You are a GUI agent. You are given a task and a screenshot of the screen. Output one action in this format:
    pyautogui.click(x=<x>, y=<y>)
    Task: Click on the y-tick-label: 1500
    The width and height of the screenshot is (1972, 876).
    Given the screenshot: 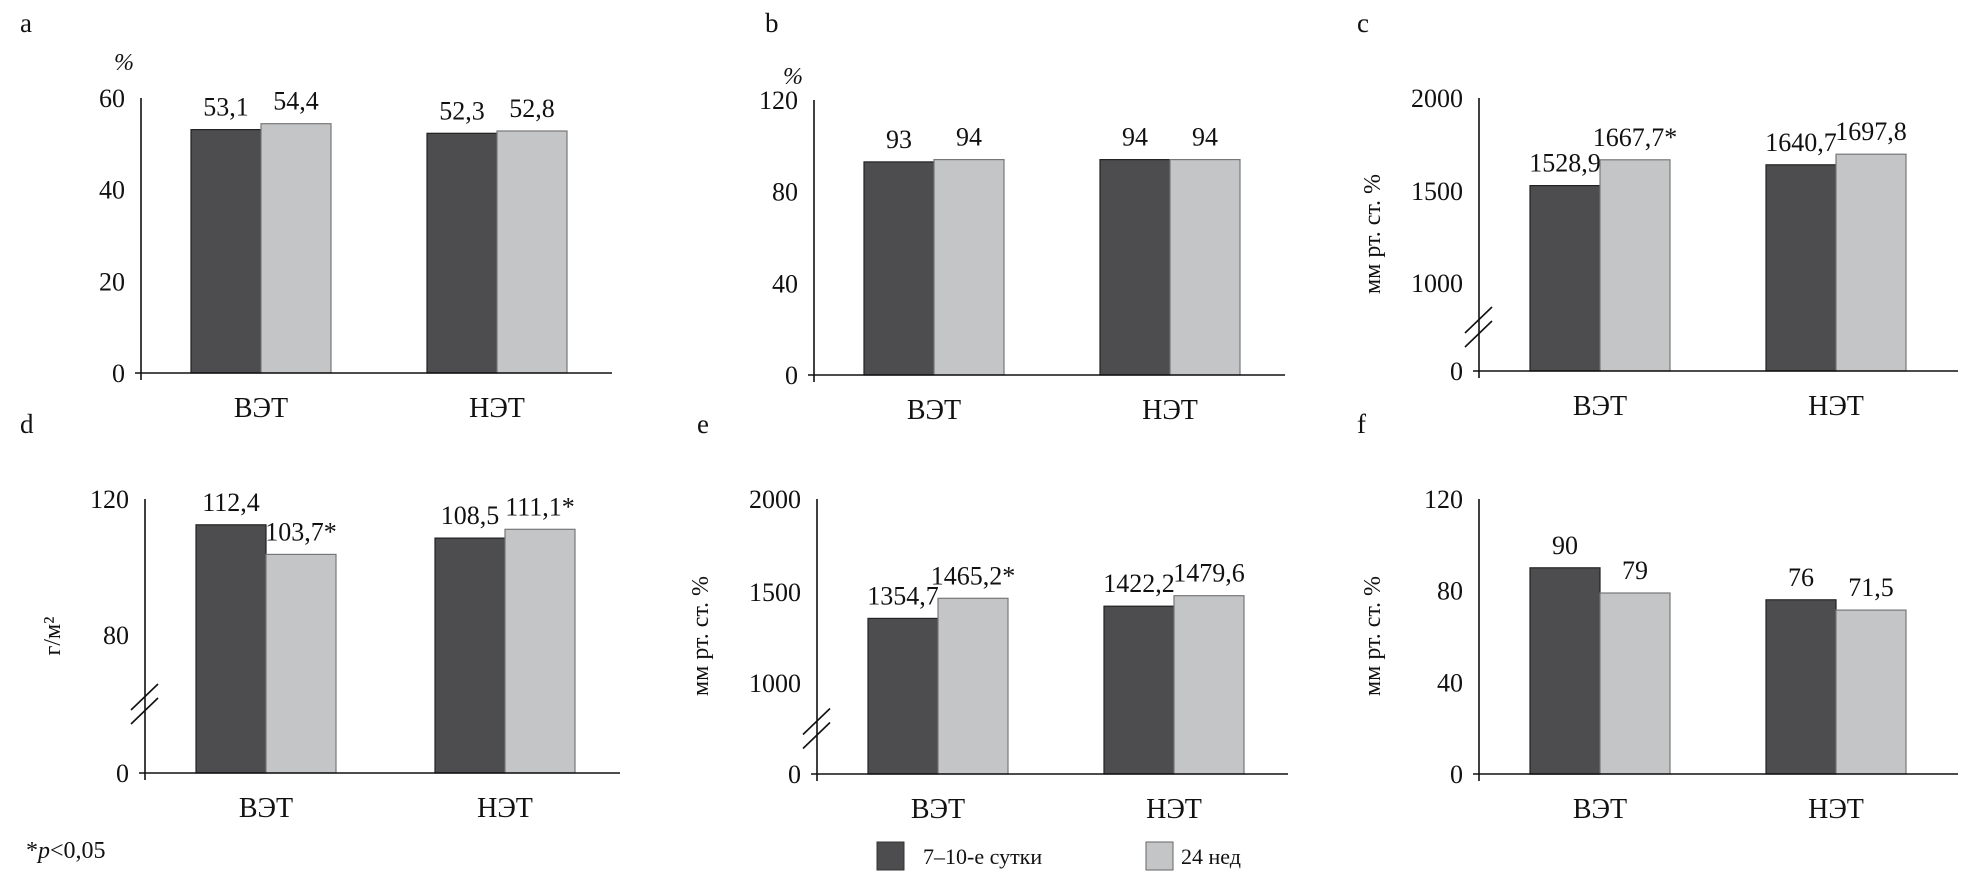 What is the action you would take?
    pyautogui.click(x=1437, y=191)
    